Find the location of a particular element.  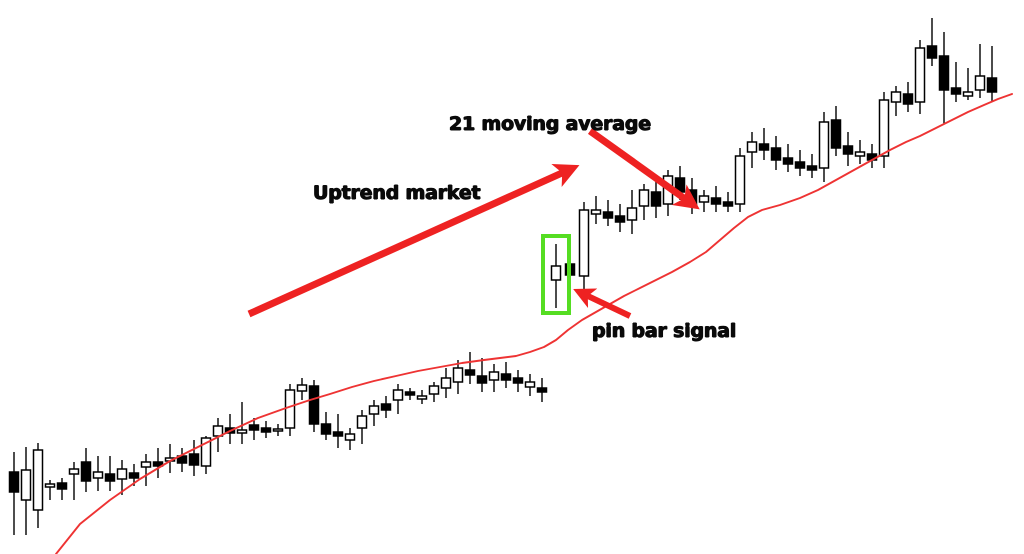

uptrend-arrow is located at coordinates (413, 241).